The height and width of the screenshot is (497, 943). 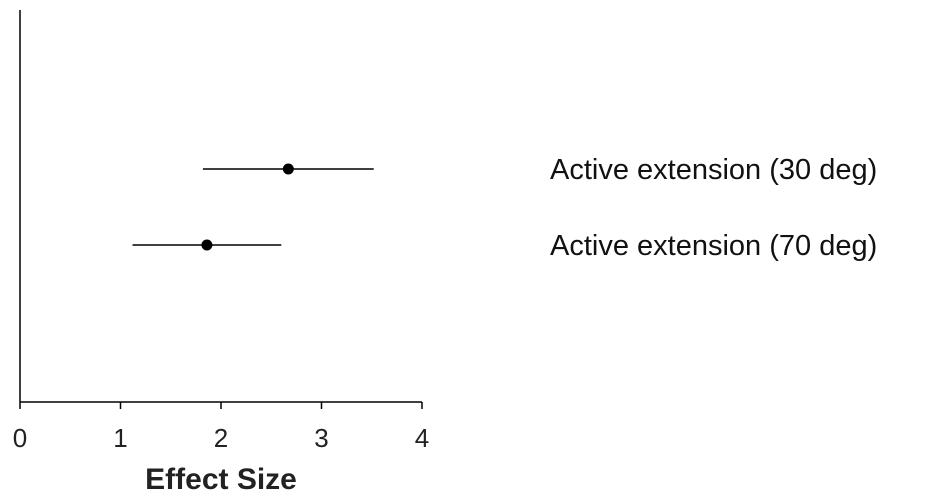 What do you see at coordinates (713, 246) in the screenshot?
I see `row-label: Active extension (70 deg)` at bounding box center [713, 246].